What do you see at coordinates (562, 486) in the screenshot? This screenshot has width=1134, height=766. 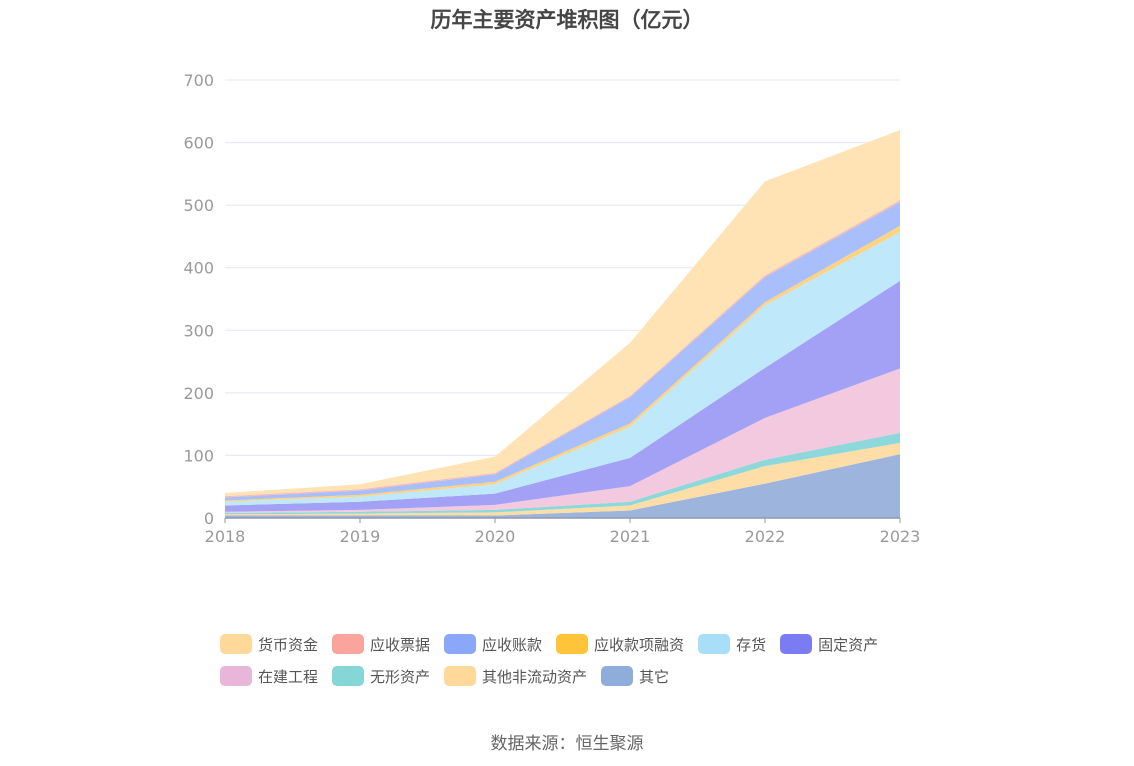 I see `area-其它` at bounding box center [562, 486].